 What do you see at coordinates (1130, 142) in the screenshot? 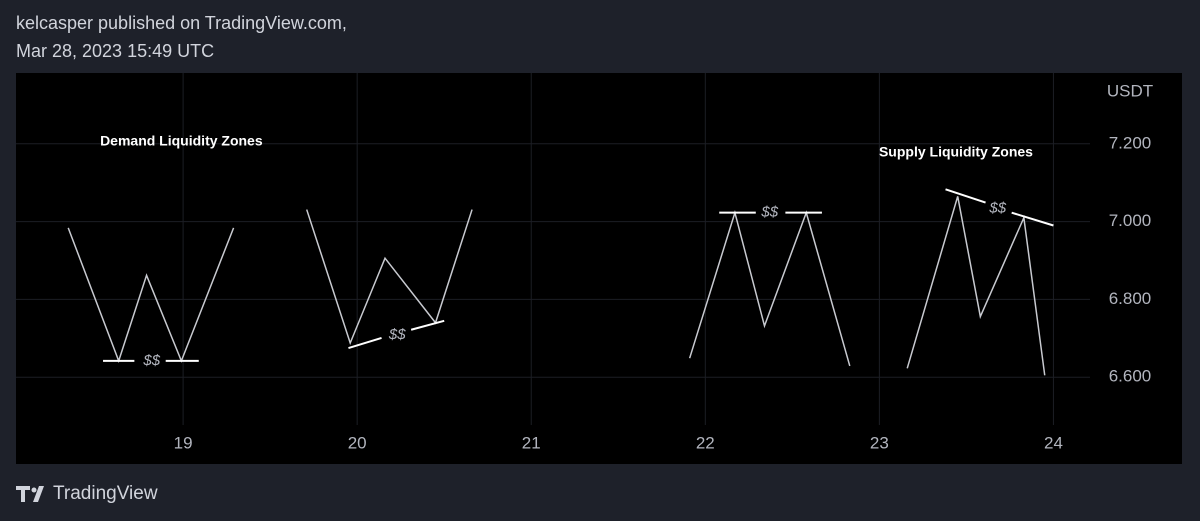
I see `y-tick-label: 7.200` at bounding box center [1130, 142].